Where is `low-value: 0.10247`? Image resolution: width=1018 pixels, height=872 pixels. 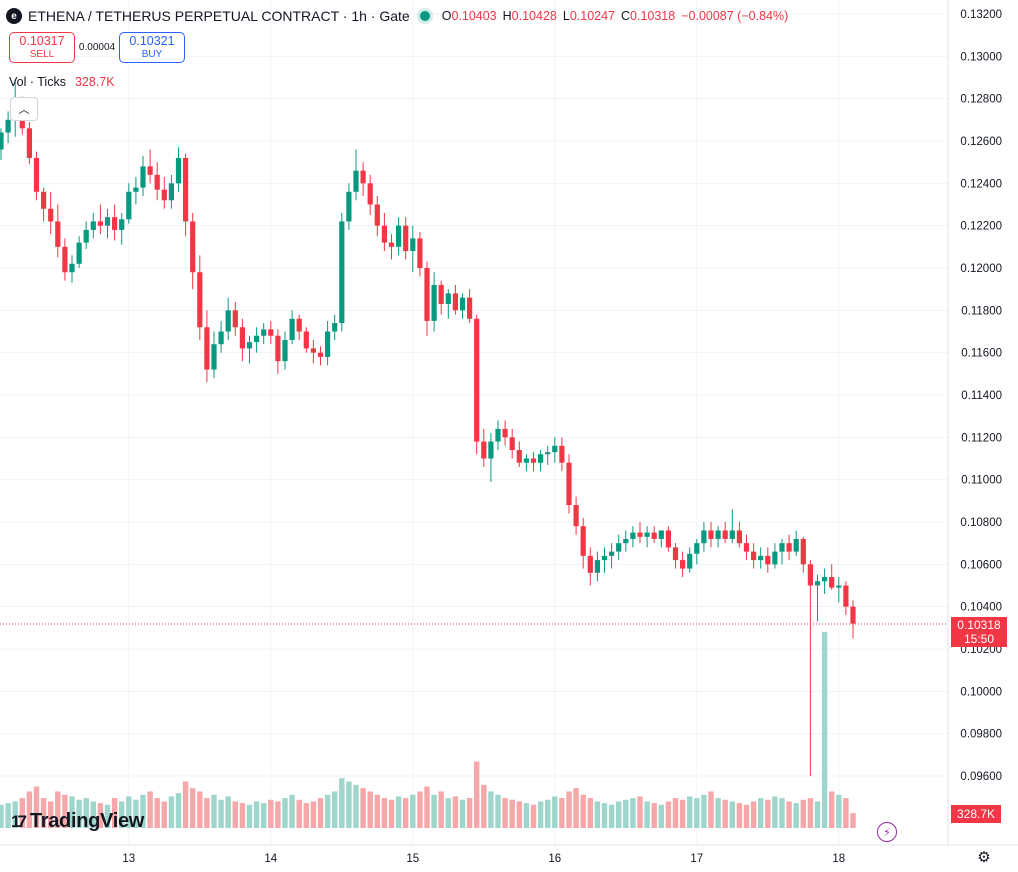 low-value: 0.10247 is located at coordinates (592, 16).